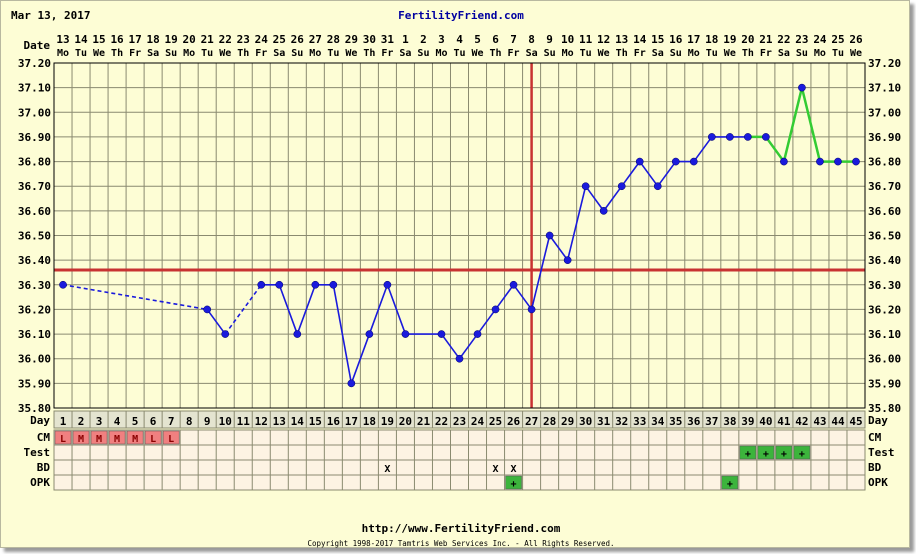  I want to click on date-label: 10, so click(567, 39).